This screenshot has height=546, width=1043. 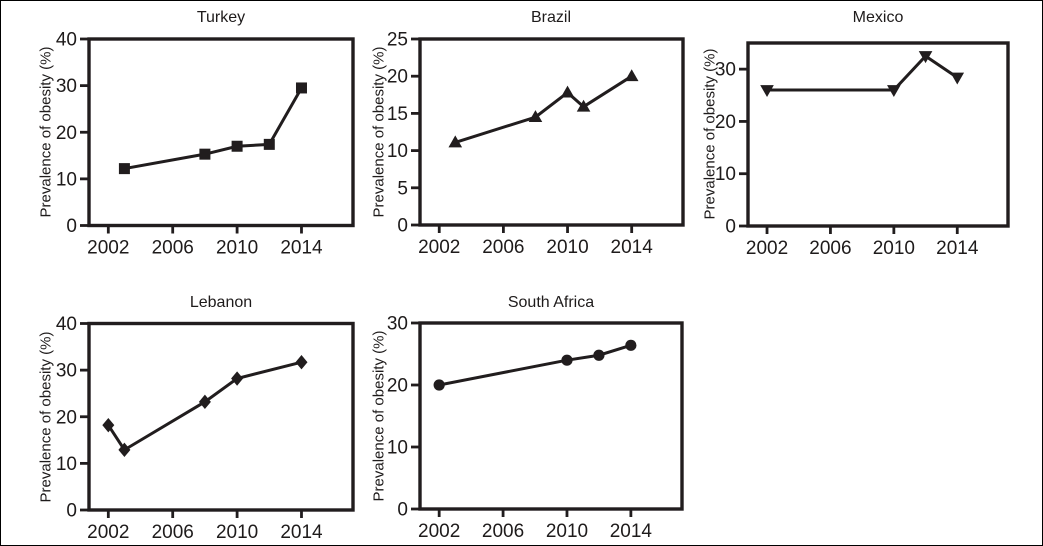 I want to click on chart-mexico: 0 10 20 30 2002 2006 2010 2014, so click(x=862, y=150).